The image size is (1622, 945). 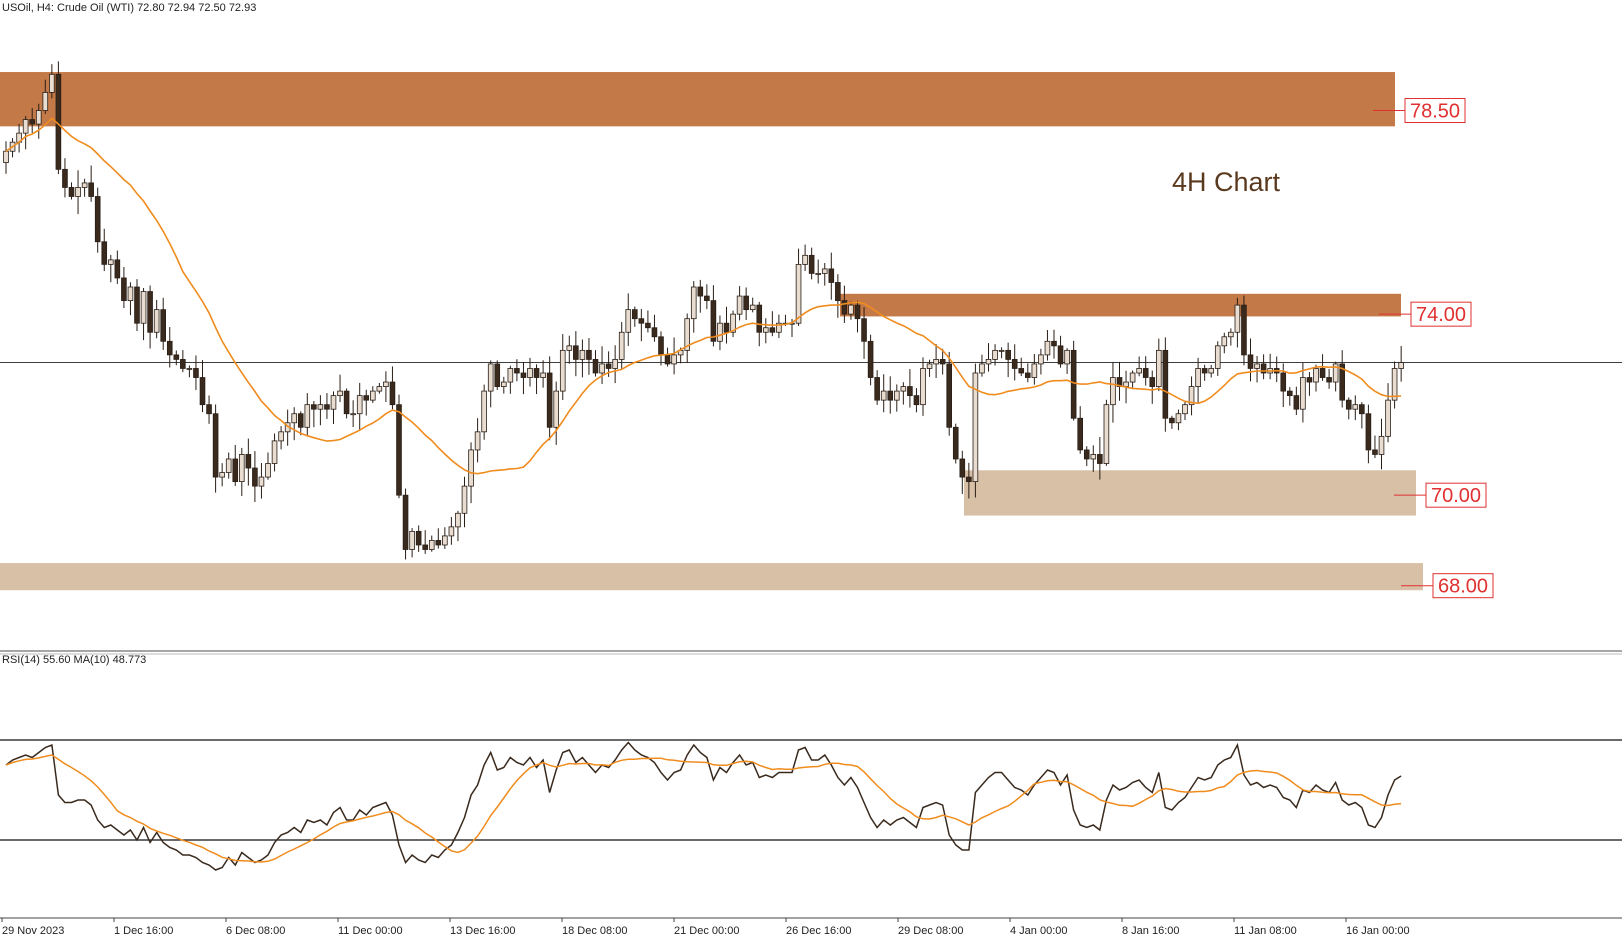 What do you see at coordinates (1039, 931) in the screenshot?
I see `x-tick-label: 4 Jan 00:00` at bounding box center [1039, 931].